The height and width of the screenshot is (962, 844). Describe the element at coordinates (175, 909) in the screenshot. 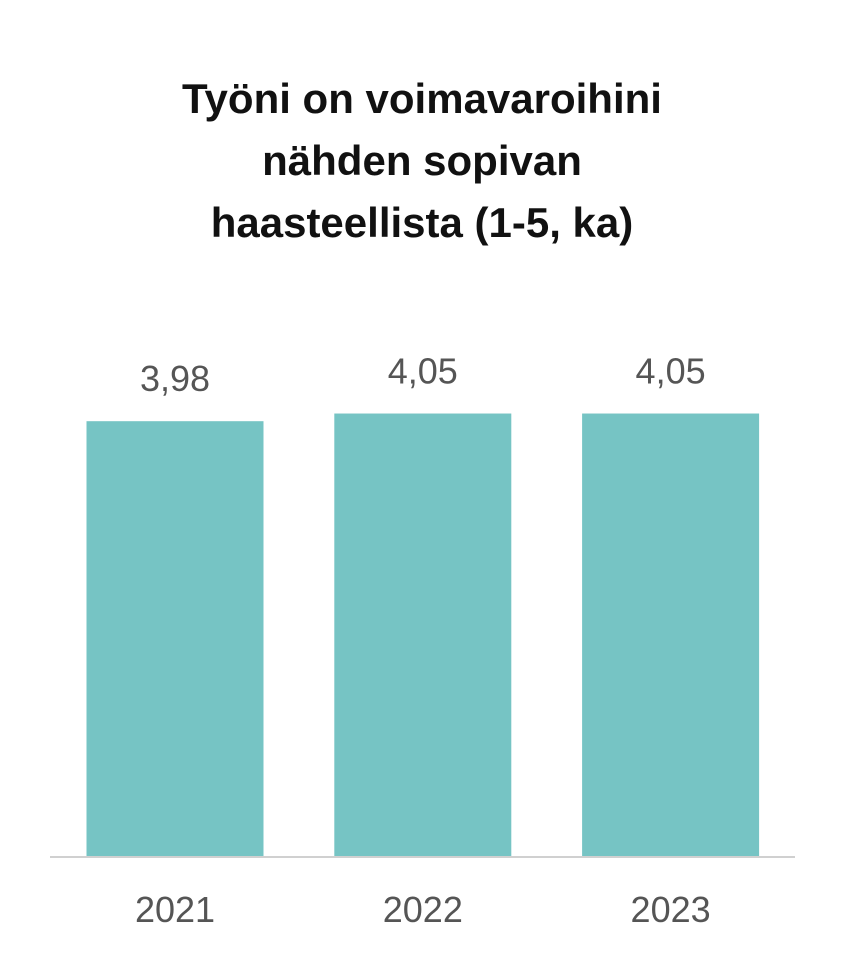

I see `x-tick-label: 2021` at that location.